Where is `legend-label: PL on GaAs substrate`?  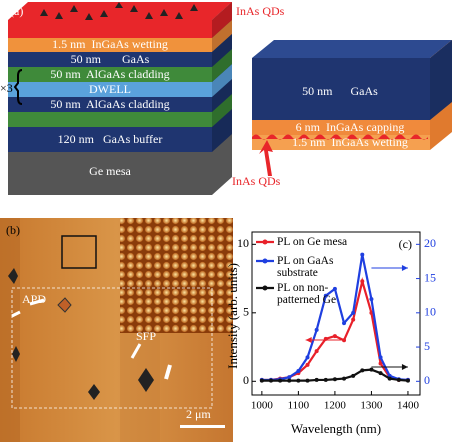
legend-label: PL on GaAs substrate is located at coordinates (305, 267).